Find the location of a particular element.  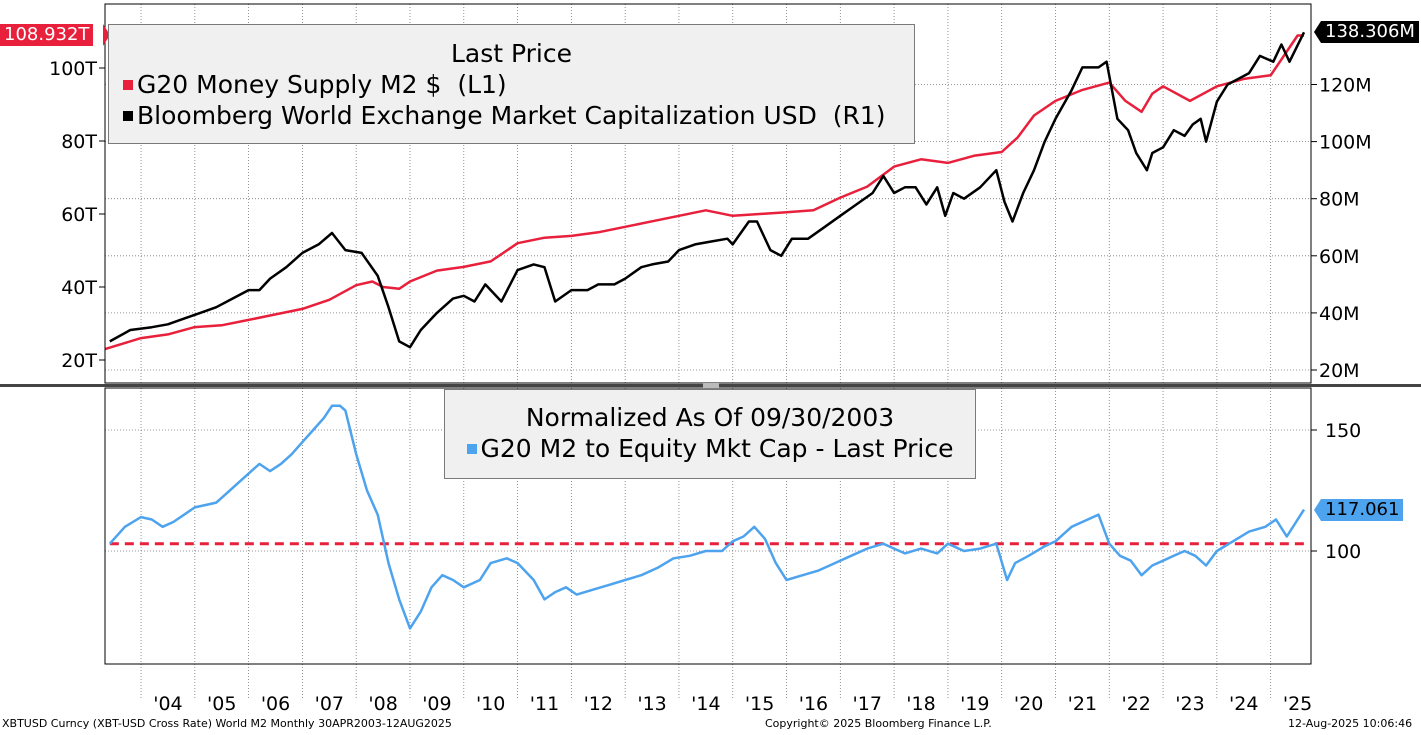

legend-entry-m2: G20 Money Supply M2 $ (L1) is located at coordinates (511, 84).